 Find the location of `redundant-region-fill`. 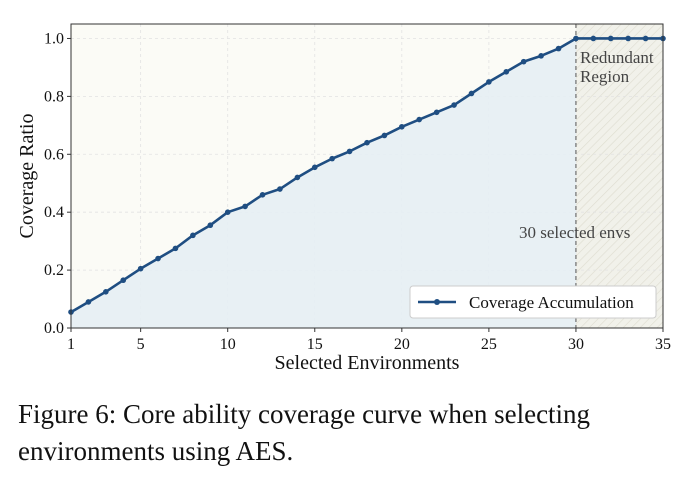

redundant-region-fill is located at coordinates (619, 176).